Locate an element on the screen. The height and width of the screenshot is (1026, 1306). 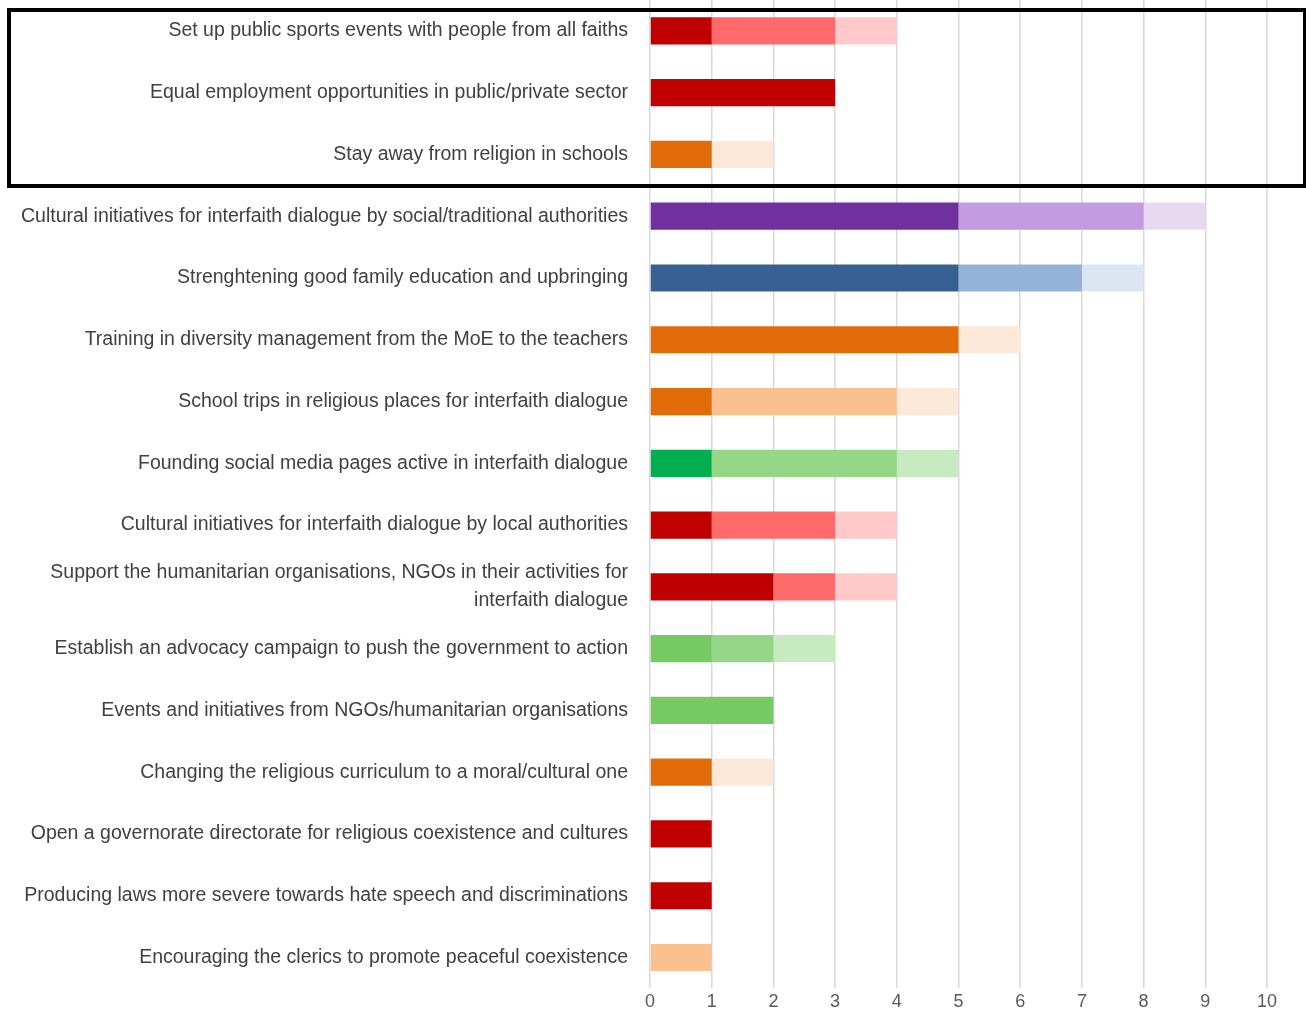
x-tick-label: 2 is located at coordinates (773, 1001).